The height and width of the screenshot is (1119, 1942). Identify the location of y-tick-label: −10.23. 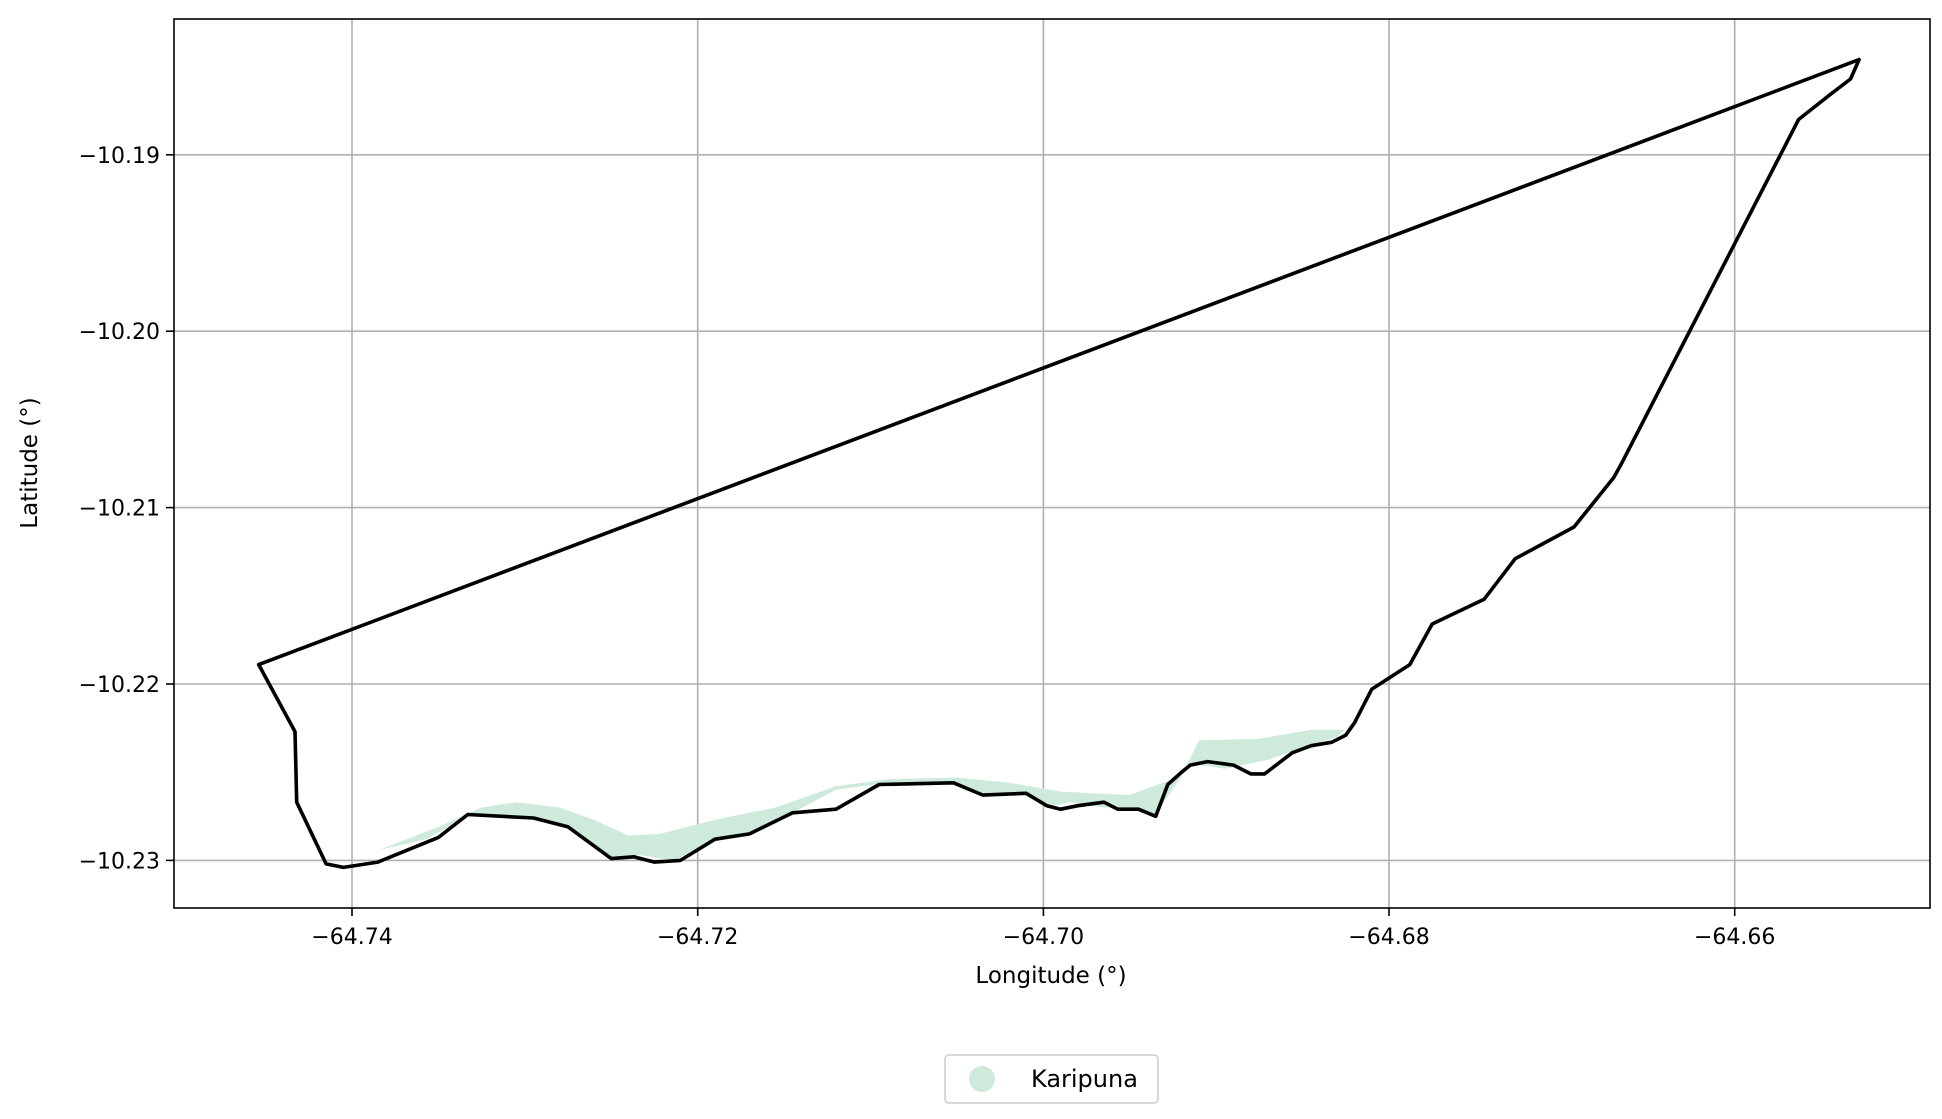
(119, 861).